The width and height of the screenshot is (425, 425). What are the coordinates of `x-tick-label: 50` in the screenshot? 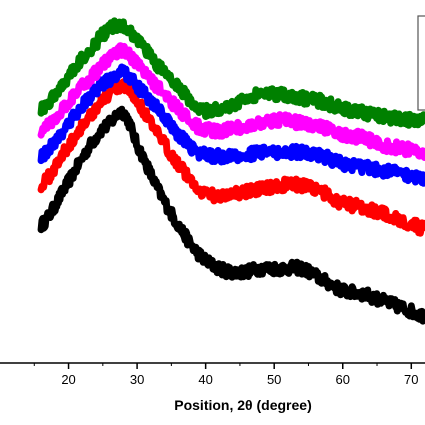 It's located at (274, 379).